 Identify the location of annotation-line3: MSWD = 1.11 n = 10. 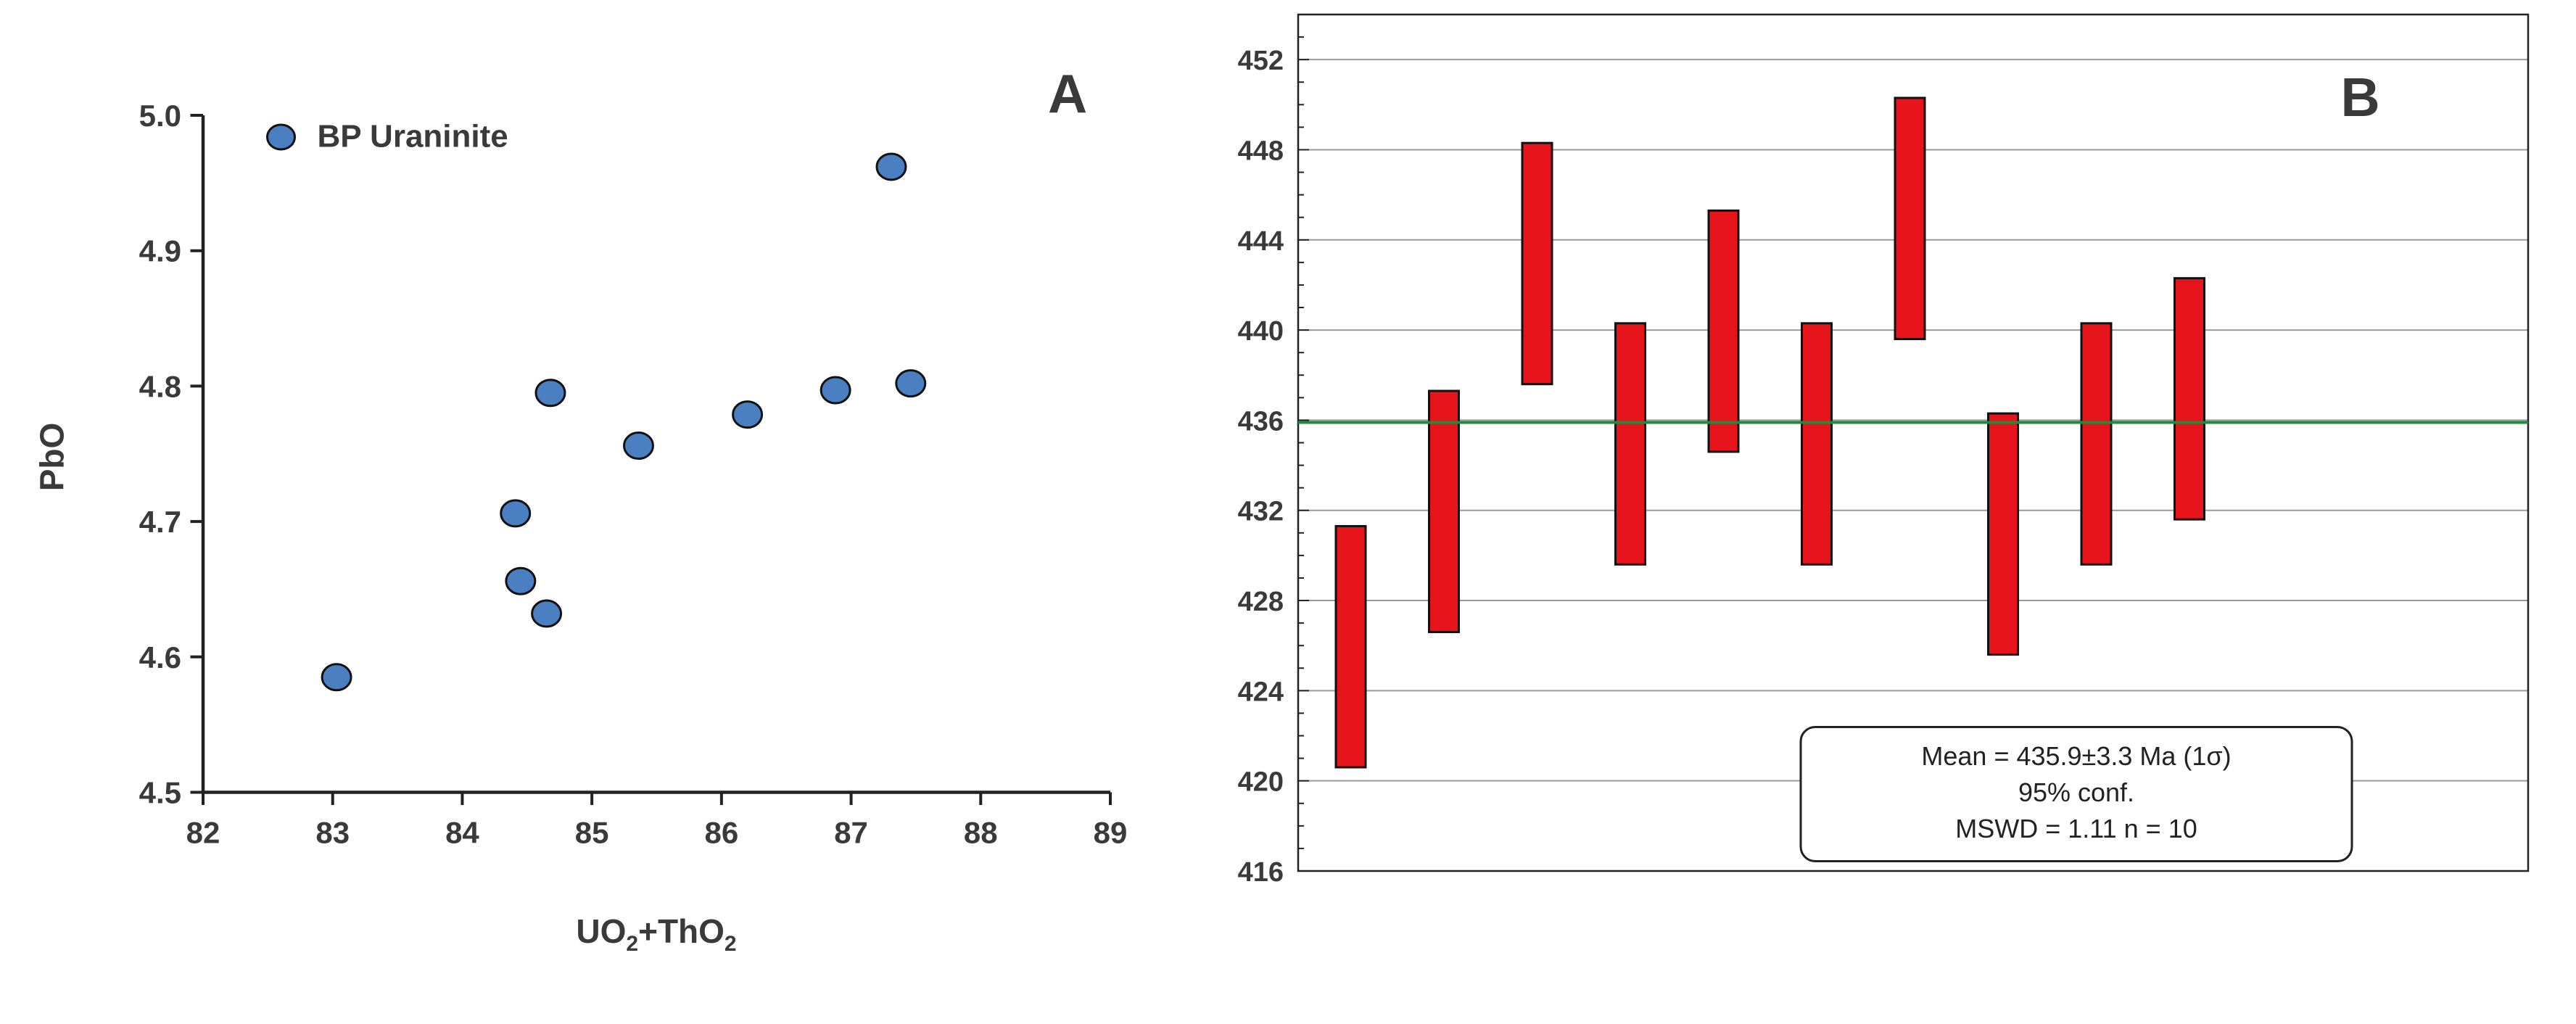
(2076, 828).